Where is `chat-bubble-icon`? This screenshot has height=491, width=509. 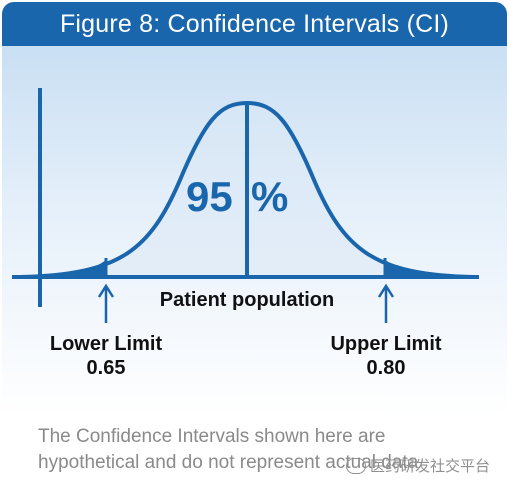 chat-bubble-icon is located at coordinates (356, 465).